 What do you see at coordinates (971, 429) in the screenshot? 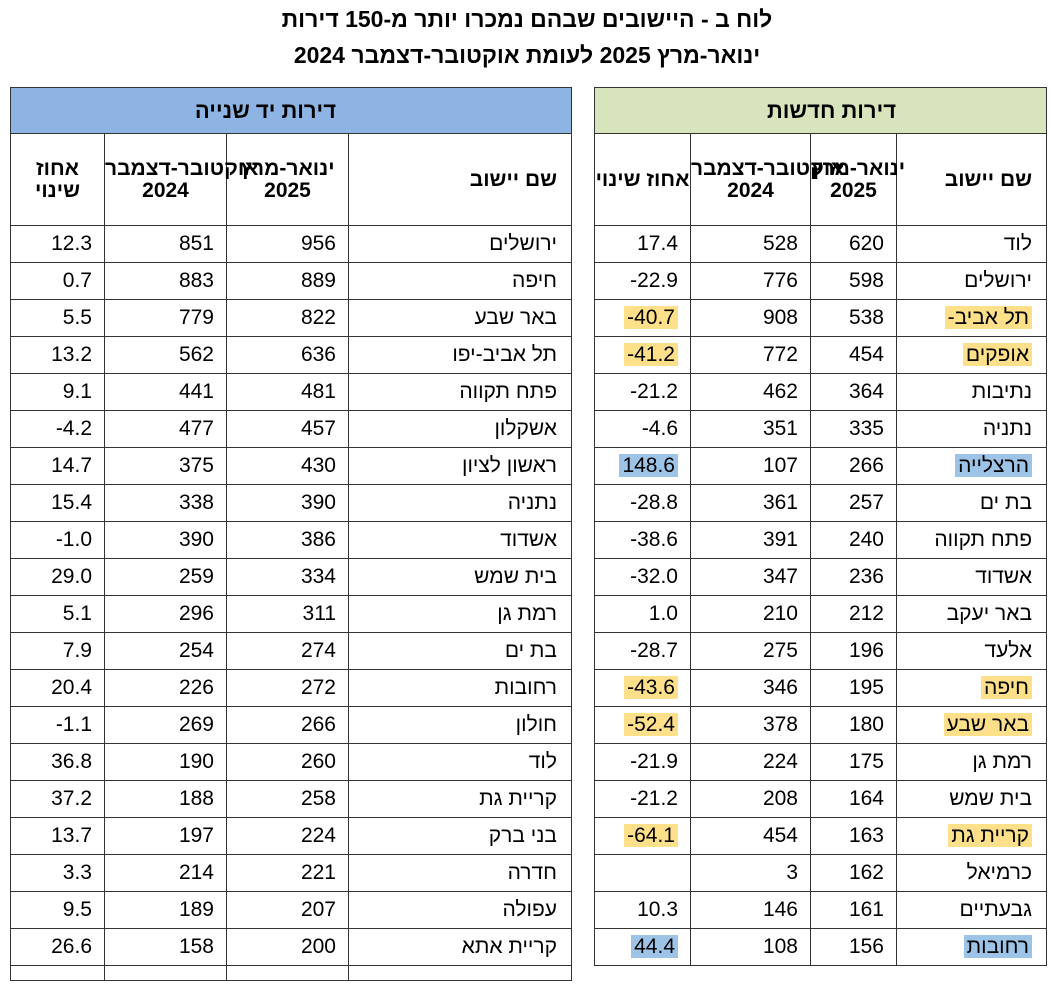
I see `locality-name-cell: נתניה` at bounding box center [971, 429].